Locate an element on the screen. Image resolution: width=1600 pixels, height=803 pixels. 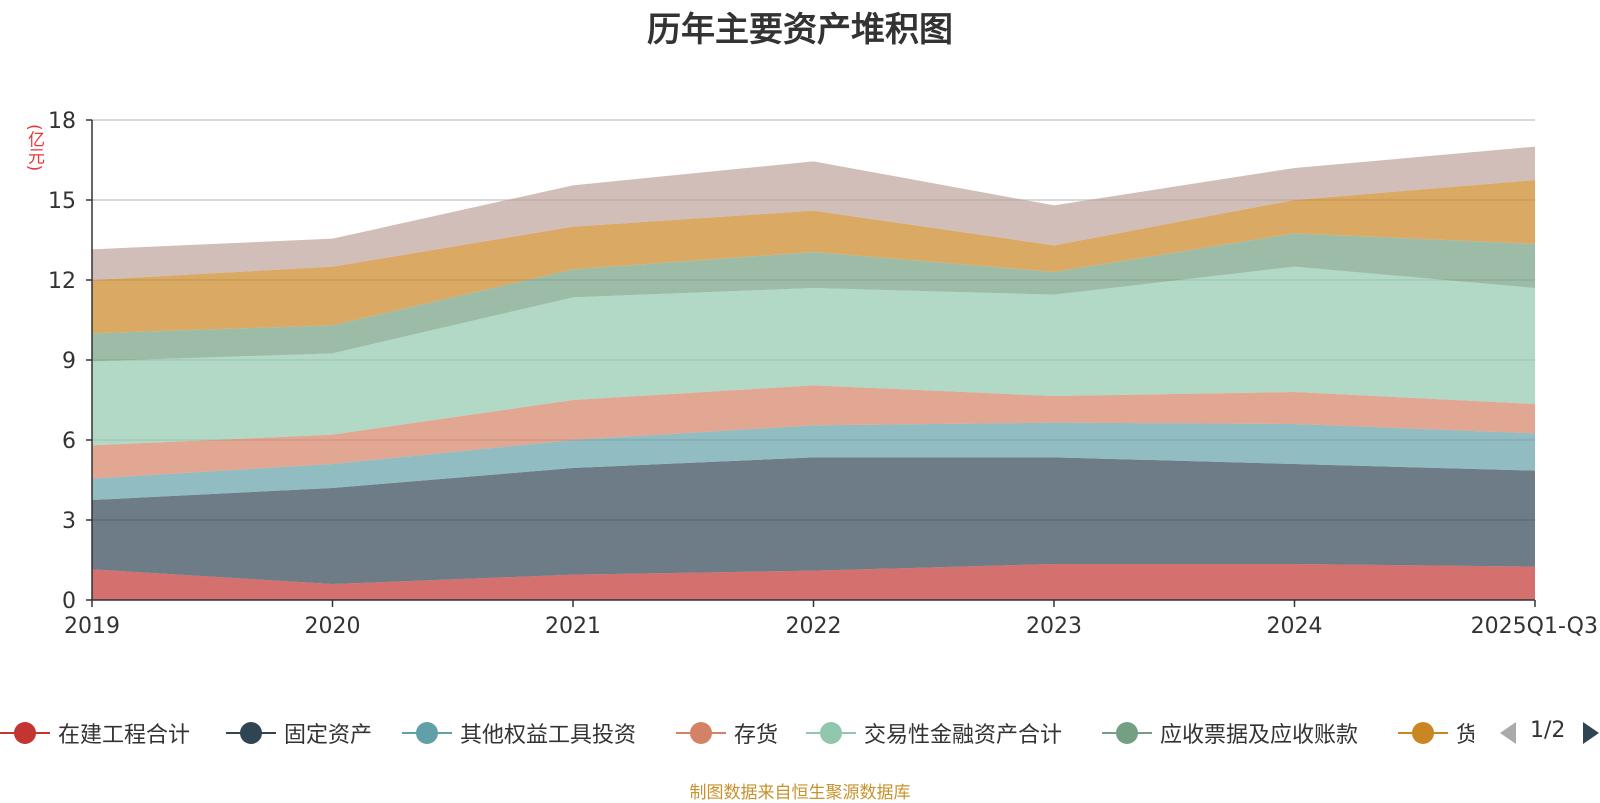
legend-item-交易性金融资产合计: 交易性金融资产合计 is located at coordinates (934, 733).